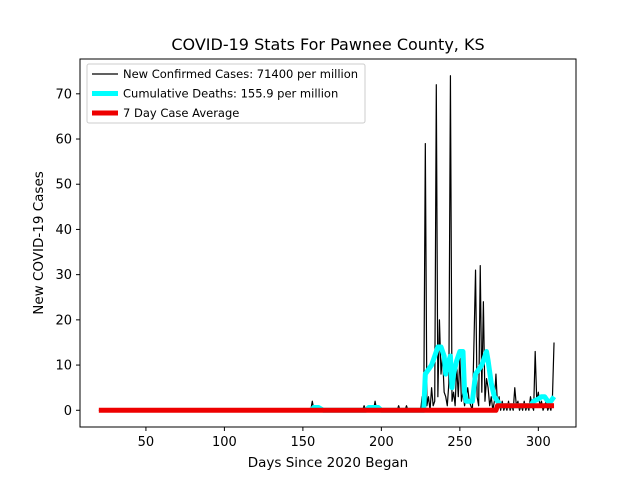  What do you see at coordinates (327, 44) in the screenshot?
I see `chart-title: COVID-19 Stats For Pawnee County, KS` at bounding box center [327, 44].